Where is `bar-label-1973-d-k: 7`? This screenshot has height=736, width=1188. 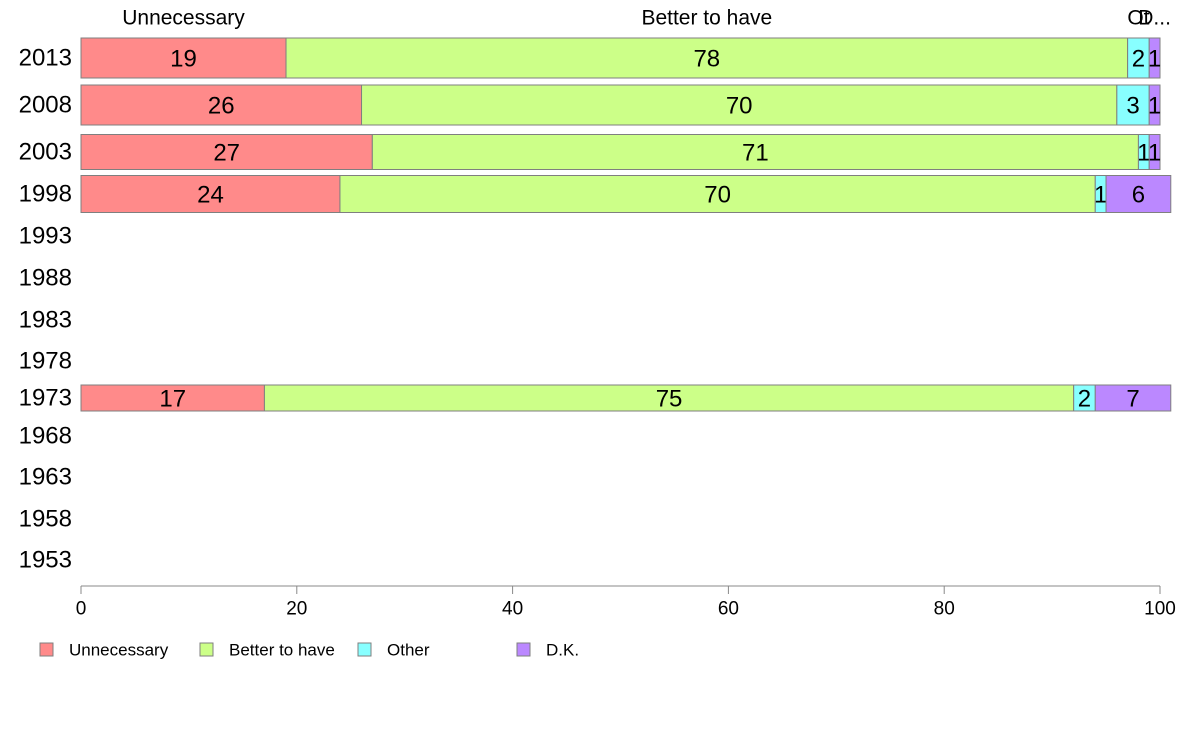
bar-label-1973-d-k: 7 is located at coordinates (1132, 399).